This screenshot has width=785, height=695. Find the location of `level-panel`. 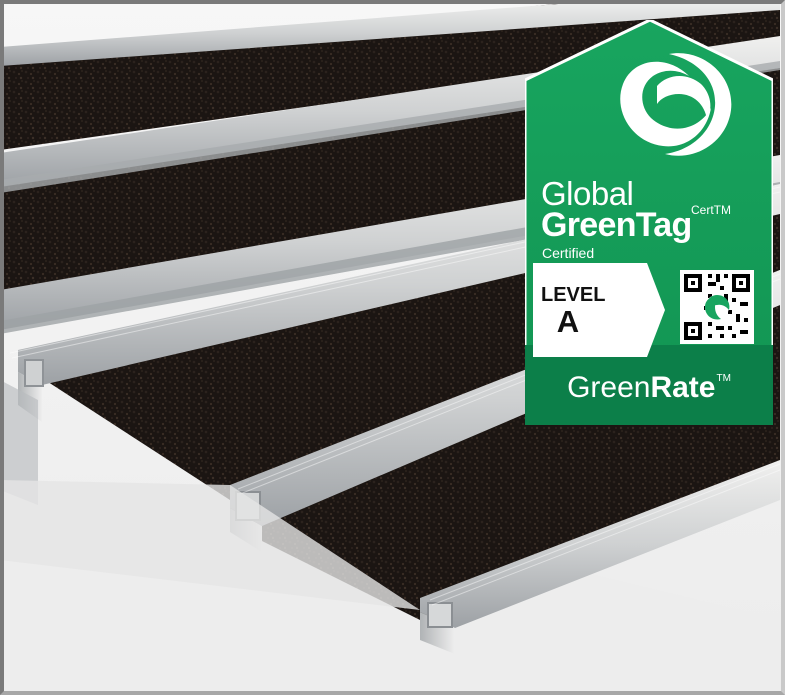

level-panel is located at coordinates (599, 310).